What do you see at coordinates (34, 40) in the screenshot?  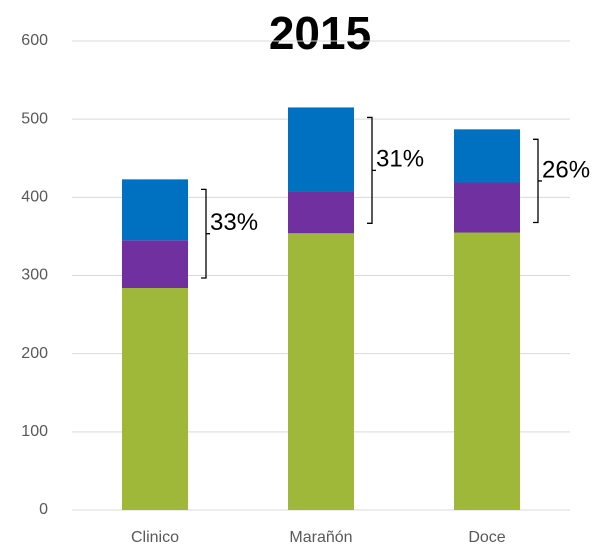 I see `y-tick-label: 600` at bounding box center [34, 40].